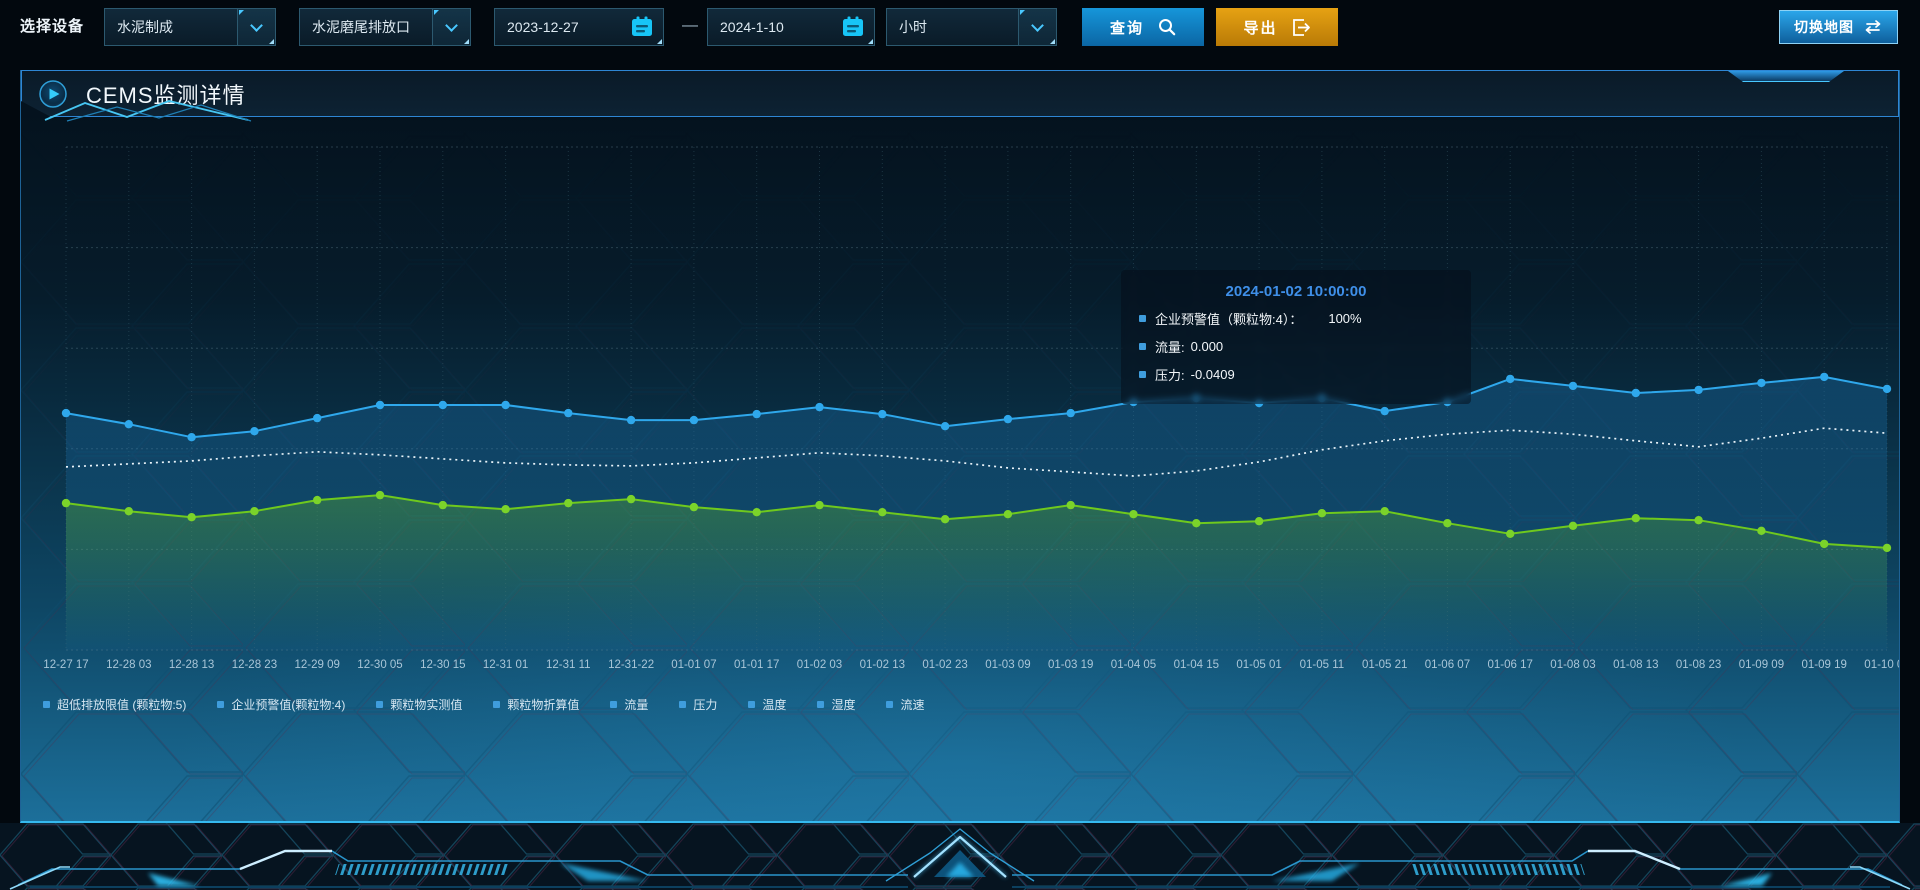 The width and height of the screenshot is (1920, 890). Describe the element at coordinates (145, 27) in the screenshot. I see `device-select-value: 水泥制成` at that location.